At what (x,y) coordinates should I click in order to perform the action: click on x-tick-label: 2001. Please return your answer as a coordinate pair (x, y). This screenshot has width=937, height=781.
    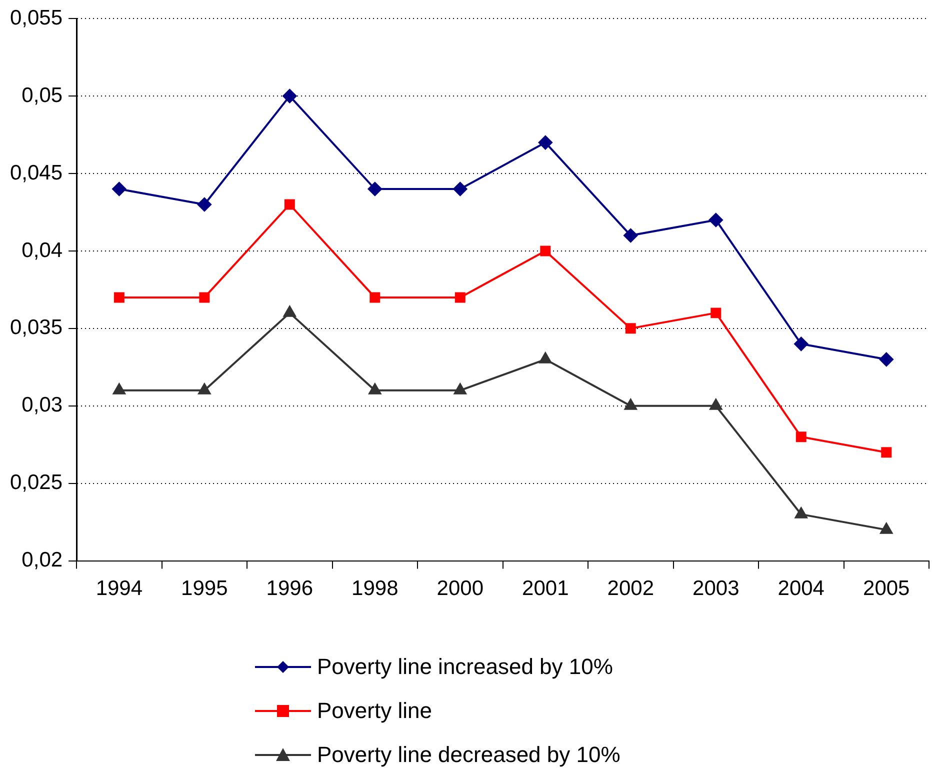
    Looking at the image, I should click on (545, 588).